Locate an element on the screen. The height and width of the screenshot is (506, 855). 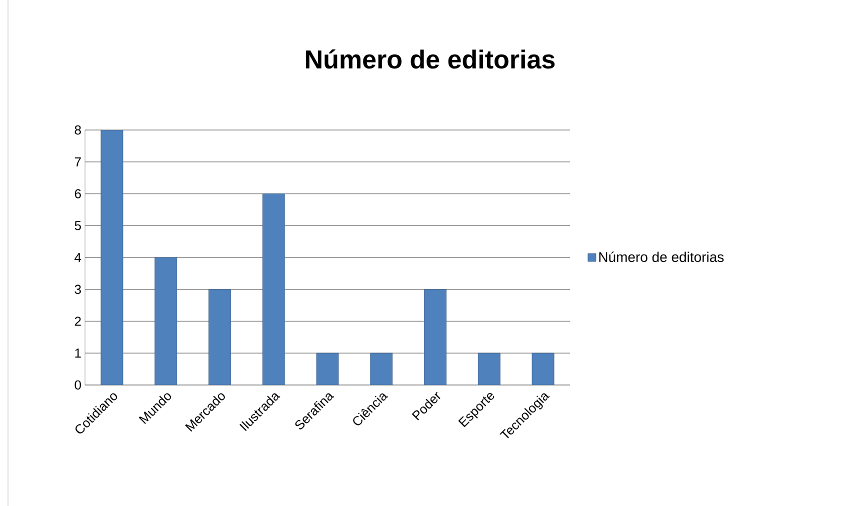
y-tick-label: 5 is located at coordinates (77, 225).